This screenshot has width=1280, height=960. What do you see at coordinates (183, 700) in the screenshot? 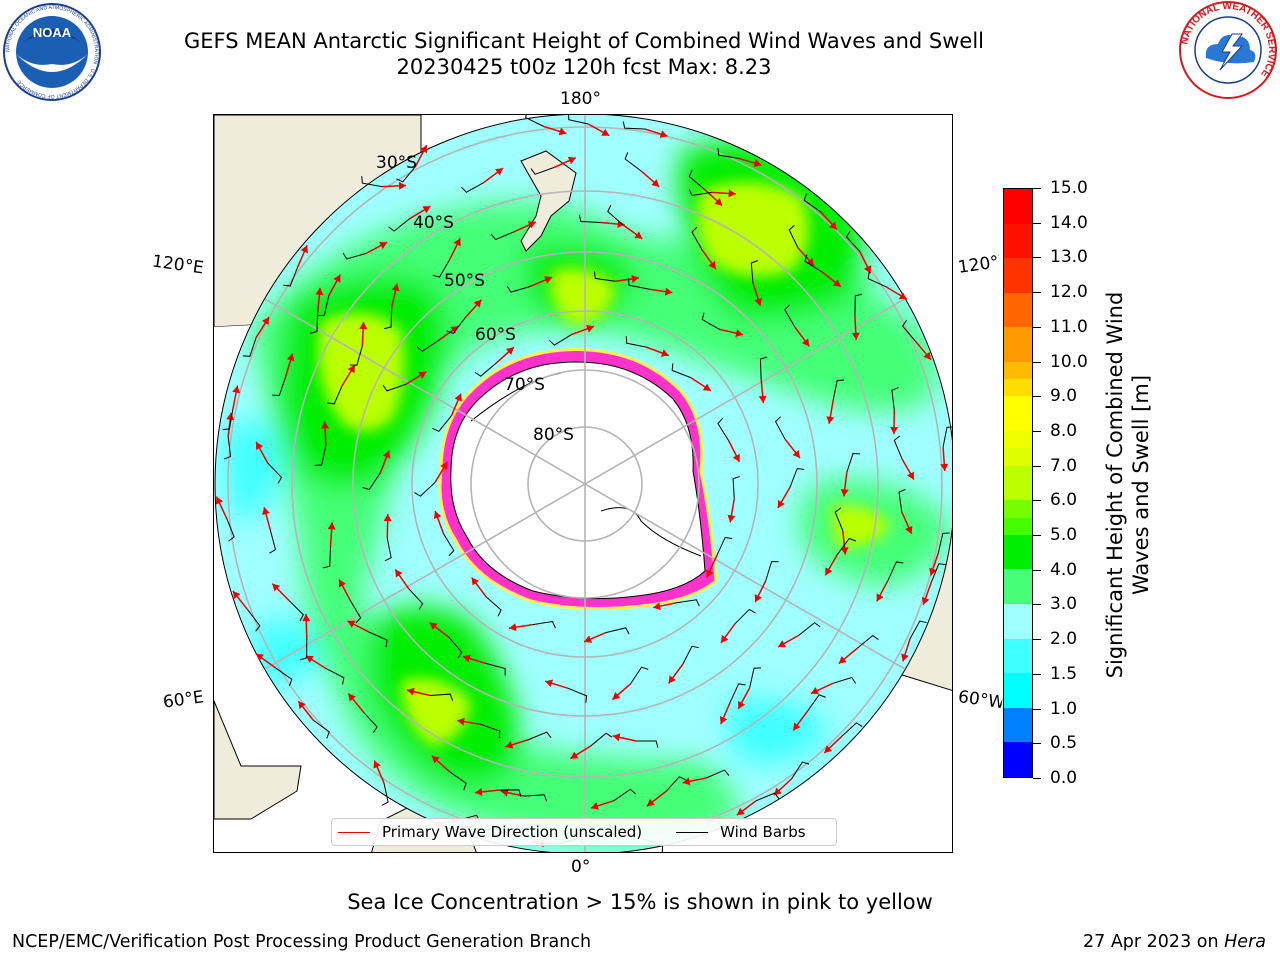
I see `lon-label-left-lower: 60°E` at bounding box center [183, 700].